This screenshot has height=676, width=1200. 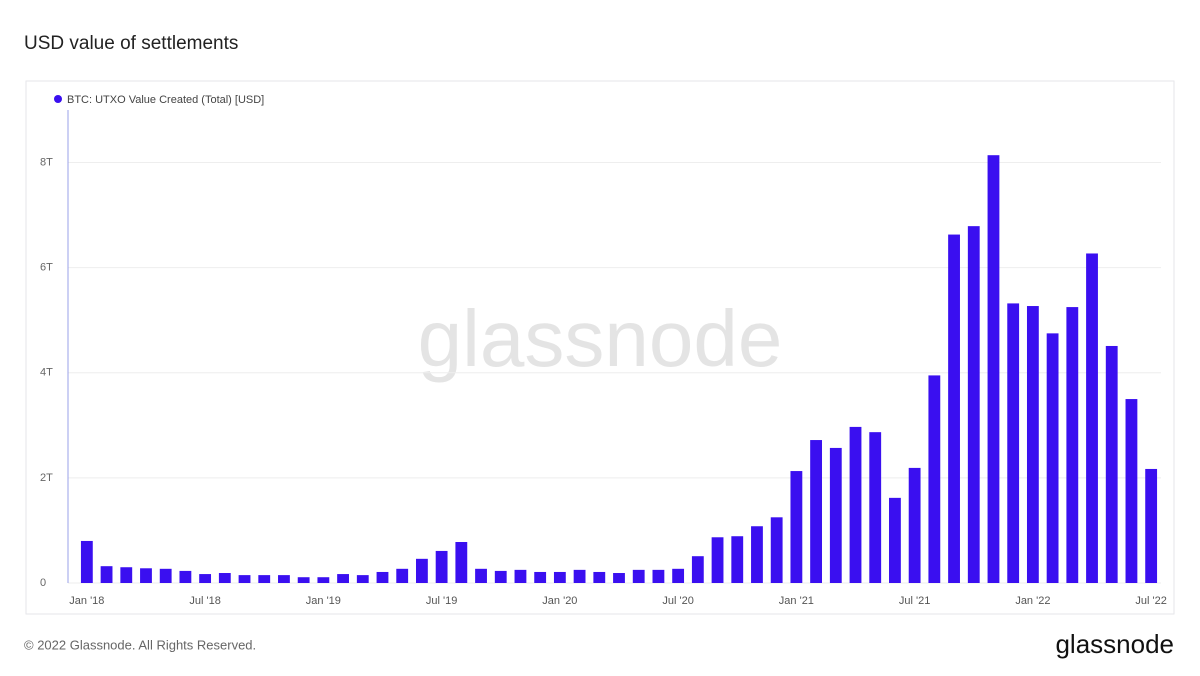 What do you see at coordinates (165, 100) in the screenshot?
I see `legend-label: BTC: UTXO Value Created (Total) [USD]` at bounding box center [165, 100].